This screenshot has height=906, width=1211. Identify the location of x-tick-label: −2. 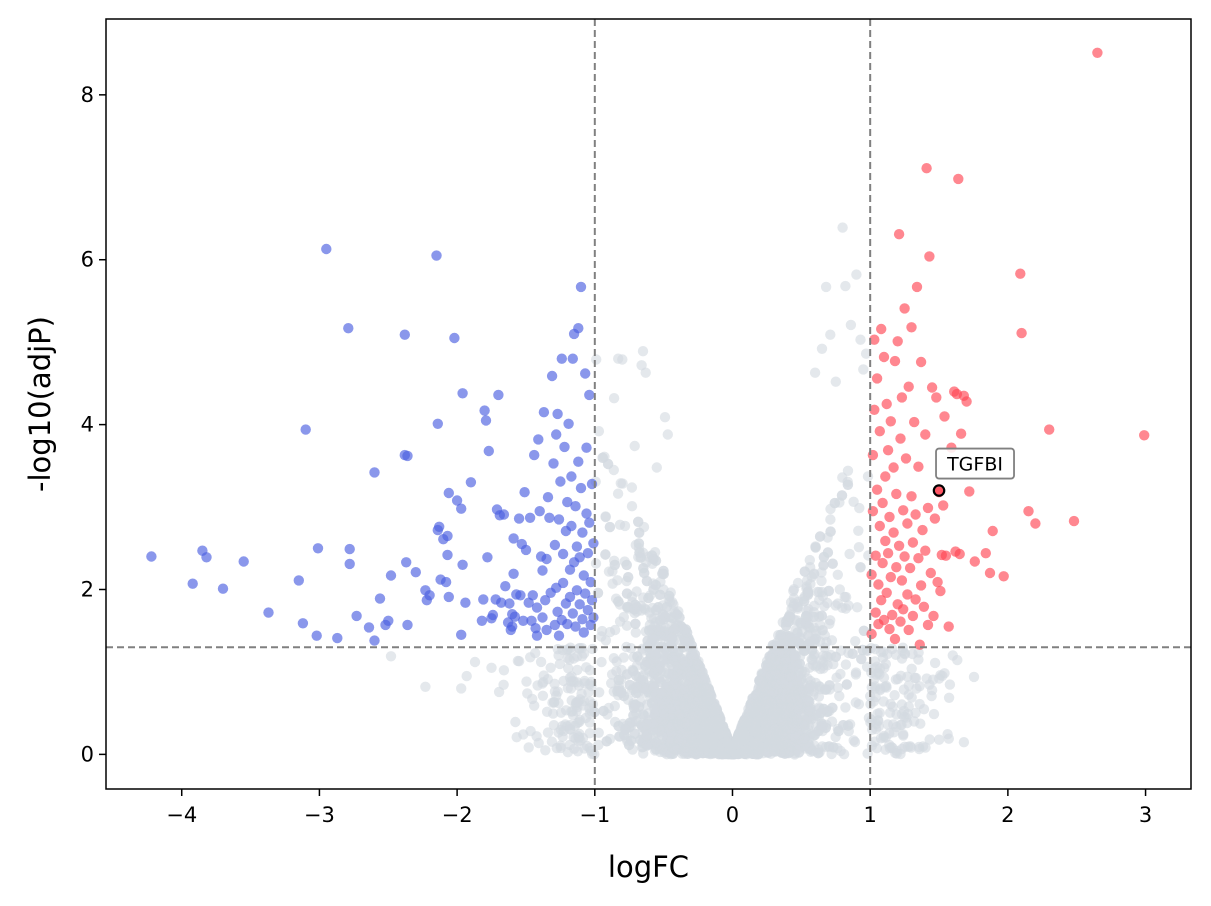
(457, 815).